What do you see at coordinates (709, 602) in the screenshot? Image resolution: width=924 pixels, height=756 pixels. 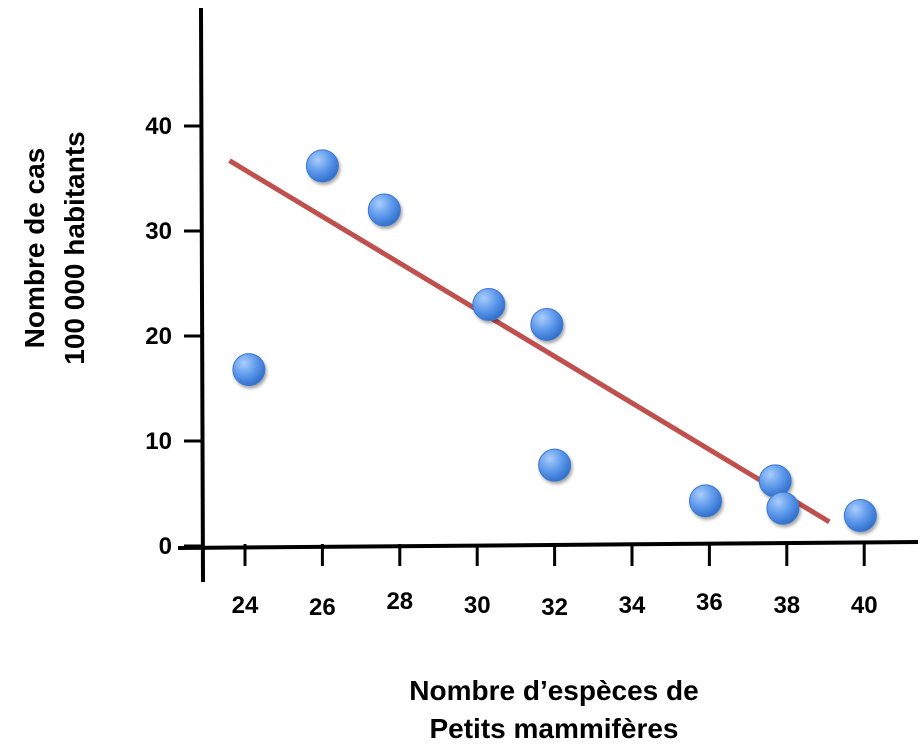 I see `x-tick-label: 36` at bounding box center [709, 602].